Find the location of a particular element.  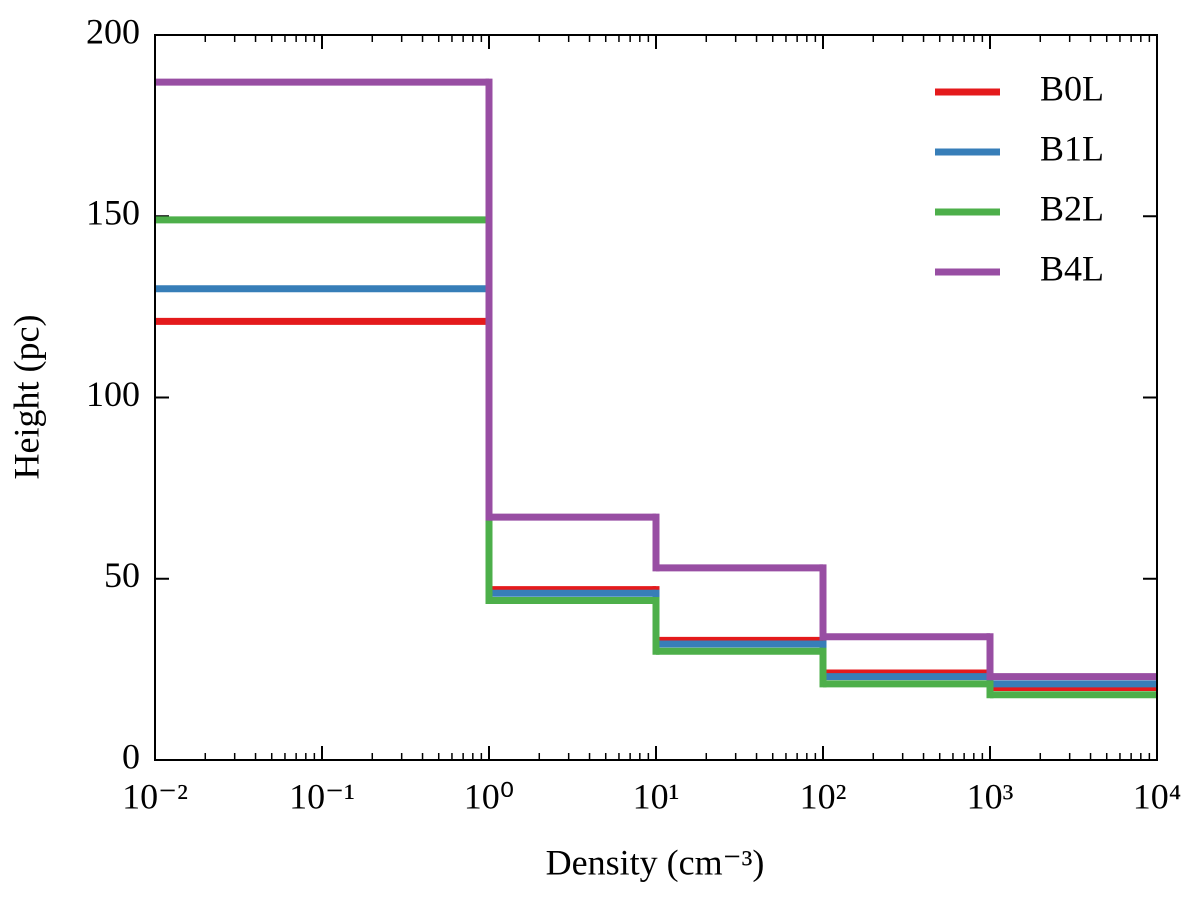

x-tick-label: 10² is located at coordinates (823, 796).